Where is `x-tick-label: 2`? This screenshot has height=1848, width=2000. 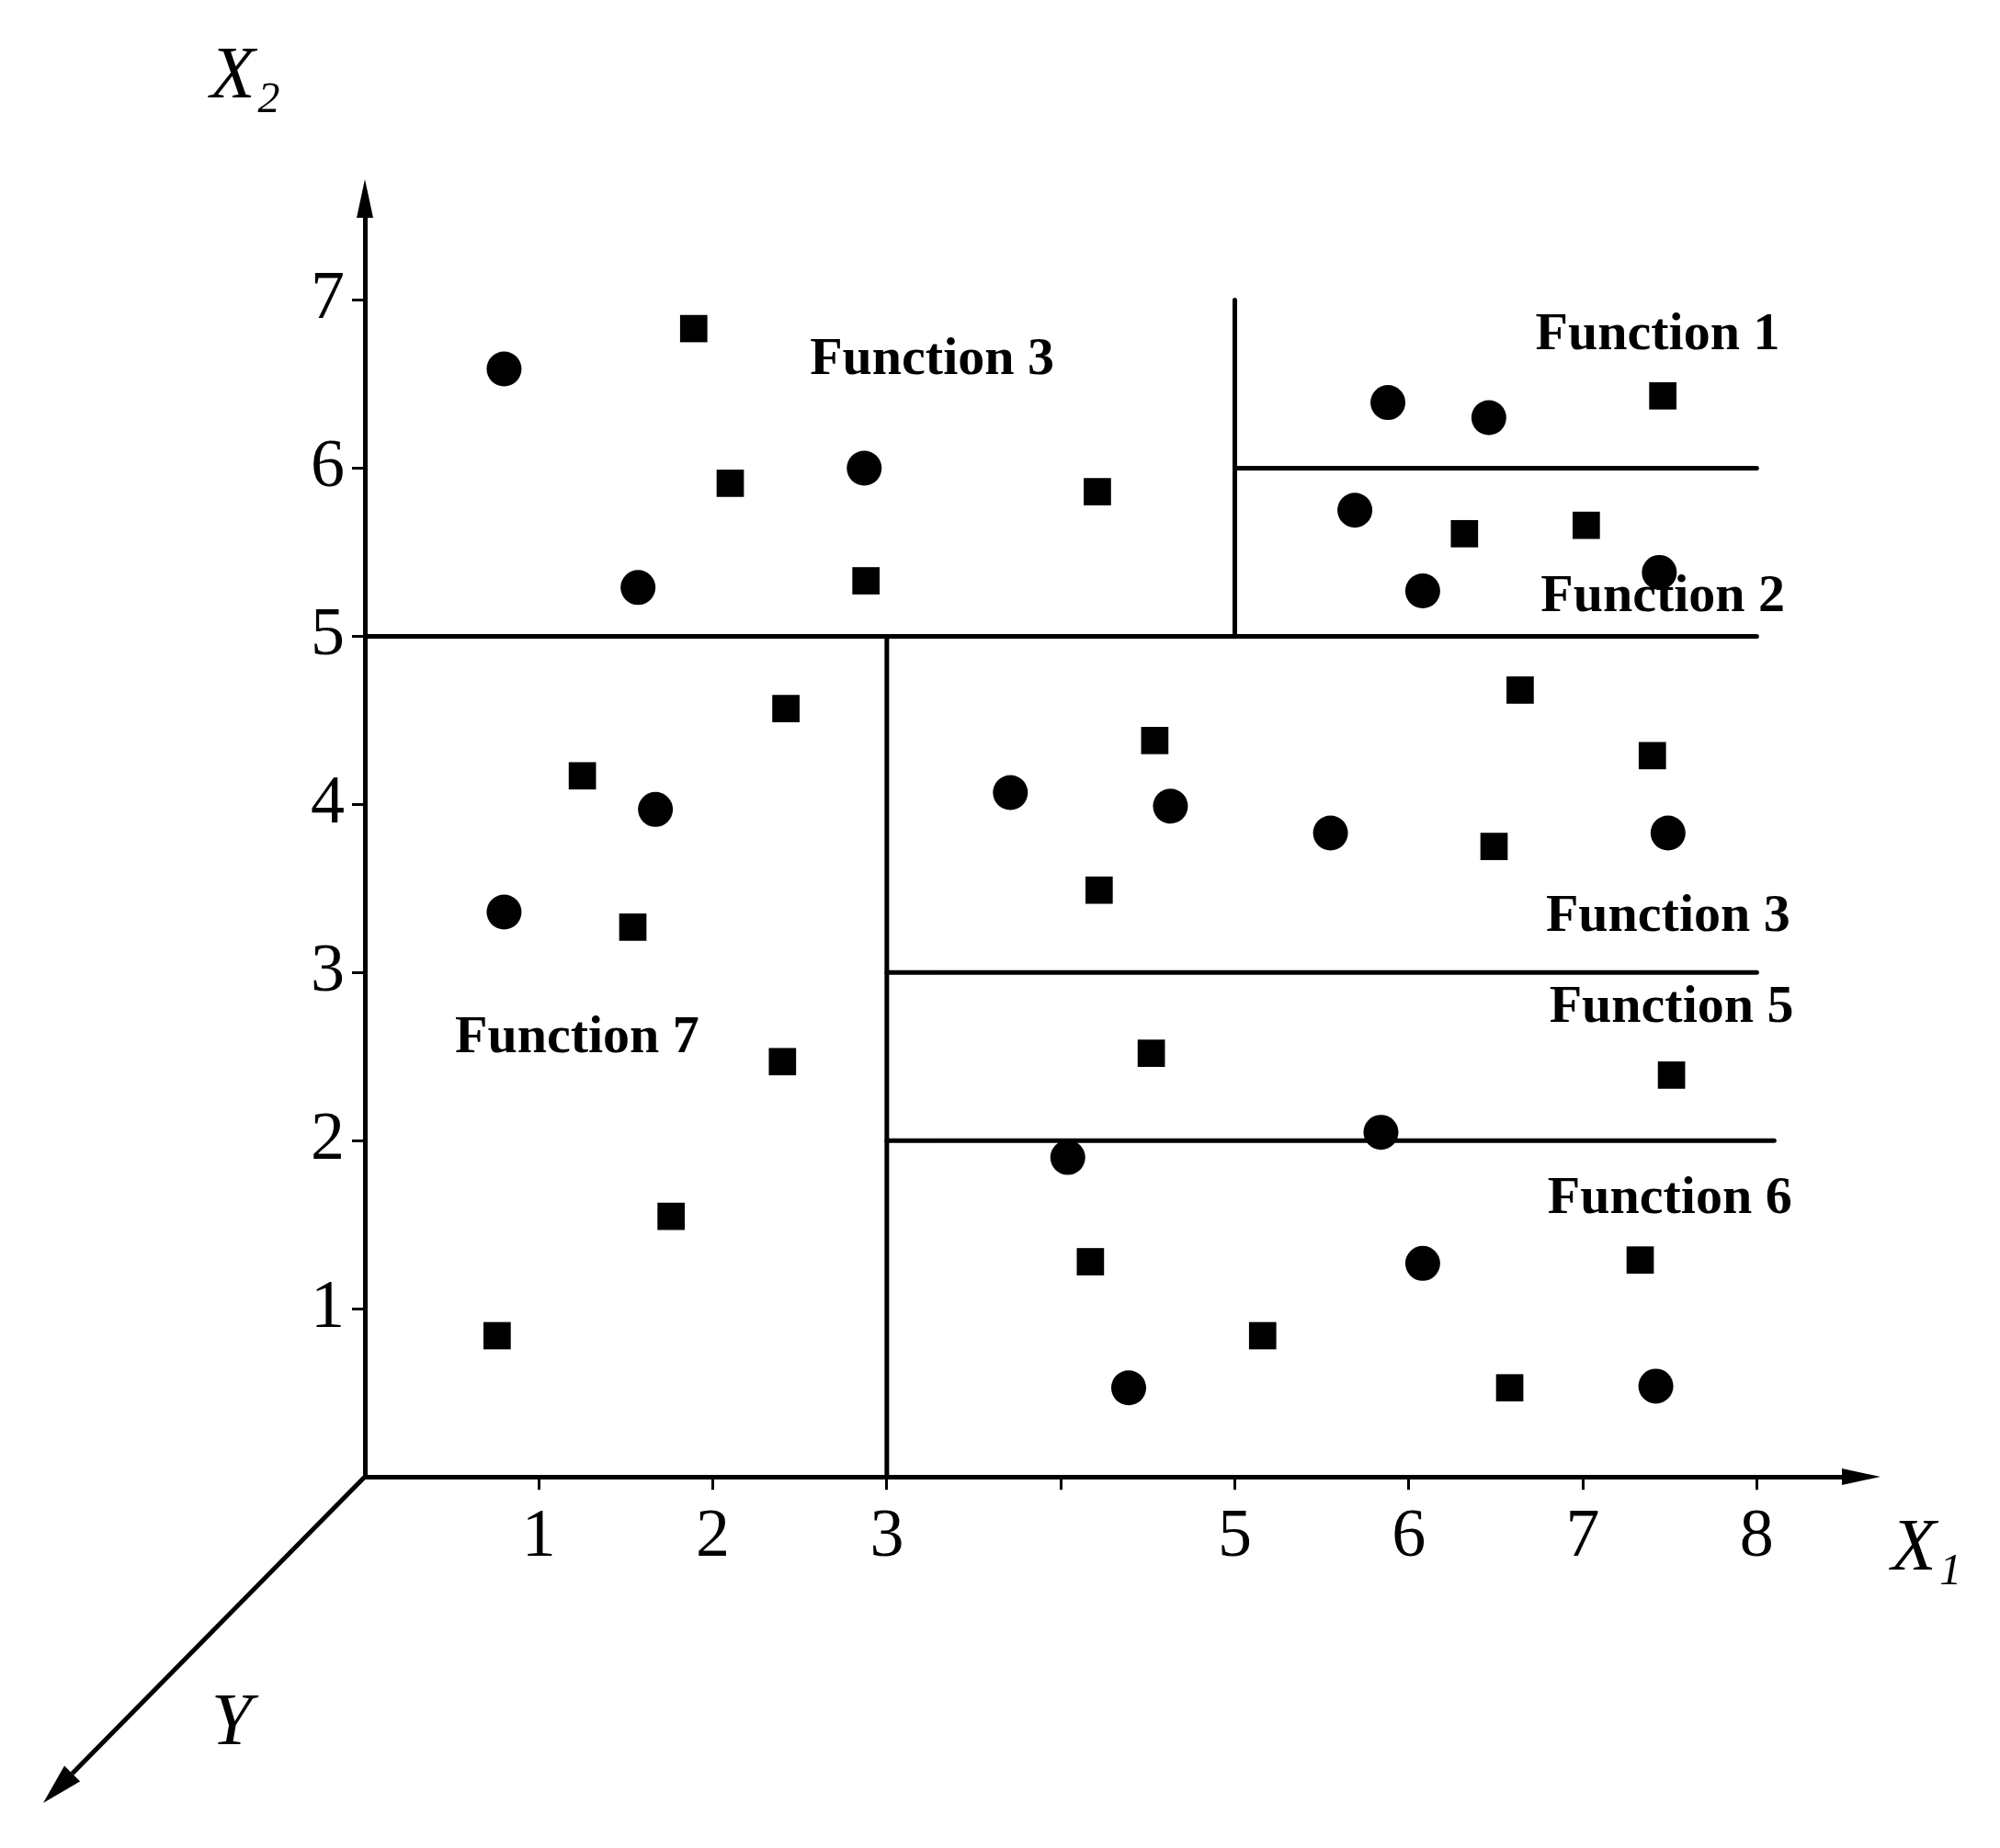 x-tick-label: 2 is located at coordinates (713, 1533).